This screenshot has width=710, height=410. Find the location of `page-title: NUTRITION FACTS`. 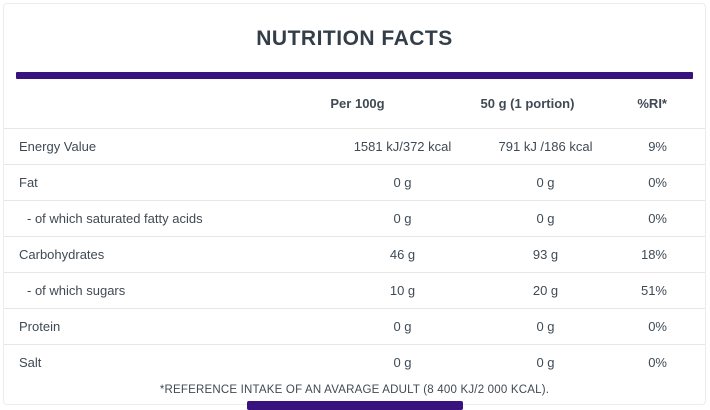

page-title: NUTRITION FACTS is located at coordinates (354, 38).